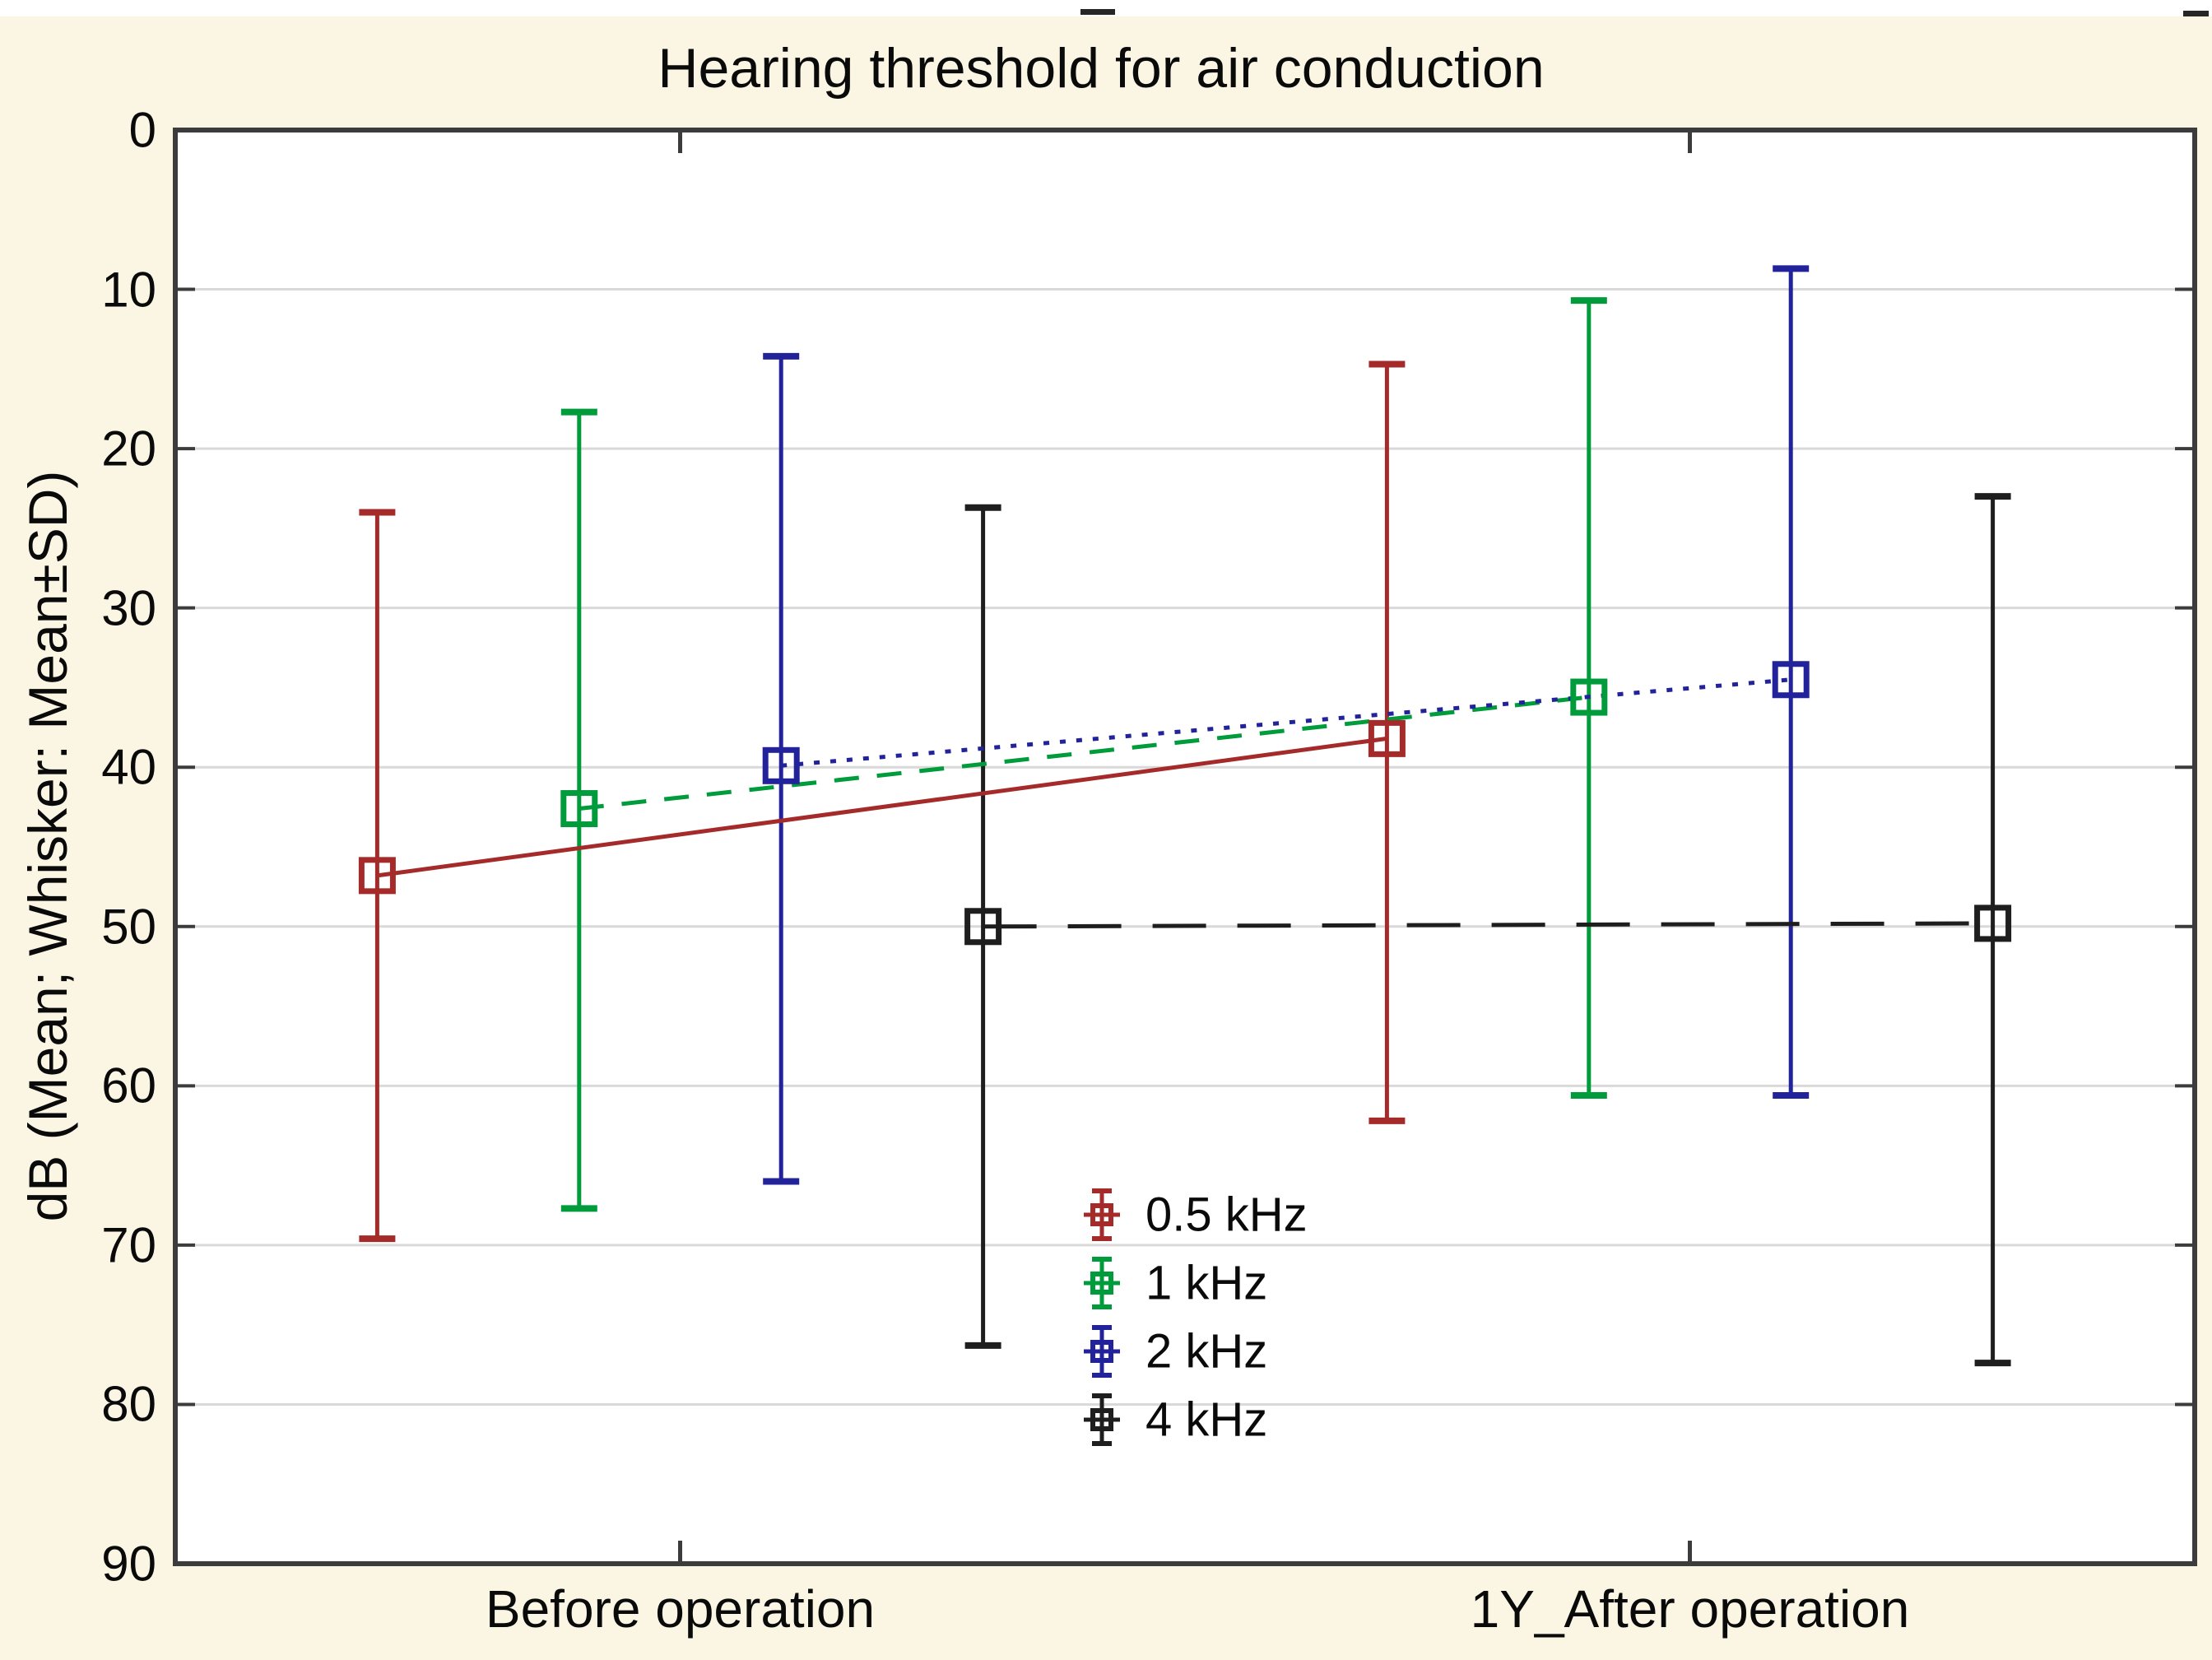  Describe the element at coordinates (128, 1086) in the screenshot. I see `y-tick-label-60: 60` at that location.